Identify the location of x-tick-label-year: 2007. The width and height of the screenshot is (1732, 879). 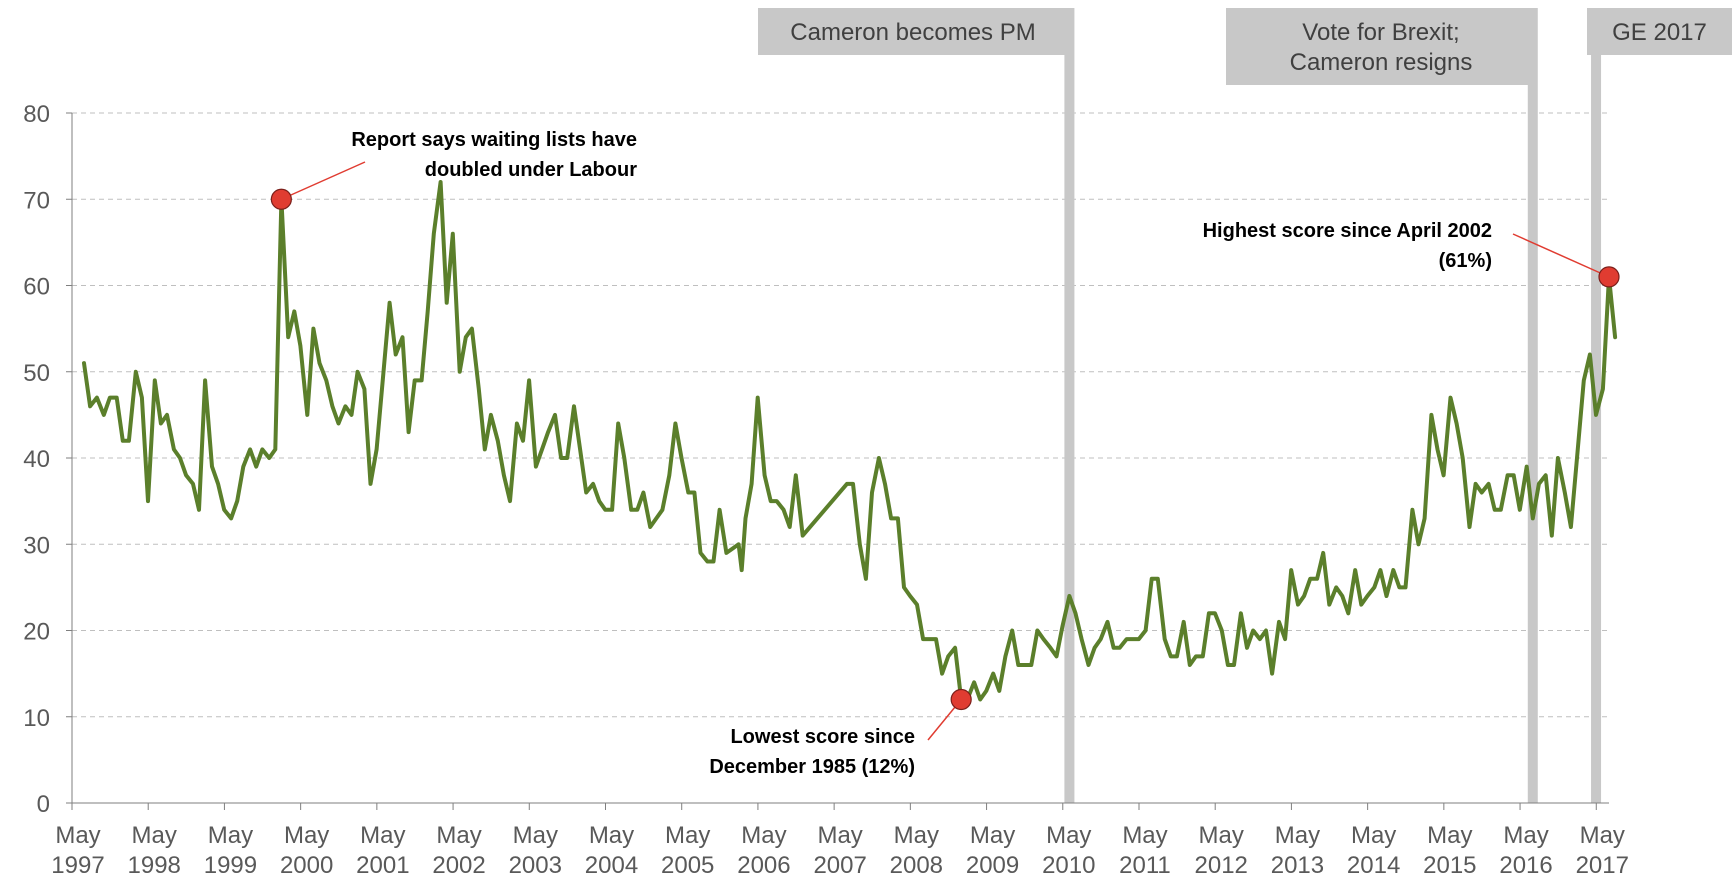
(839, 865).